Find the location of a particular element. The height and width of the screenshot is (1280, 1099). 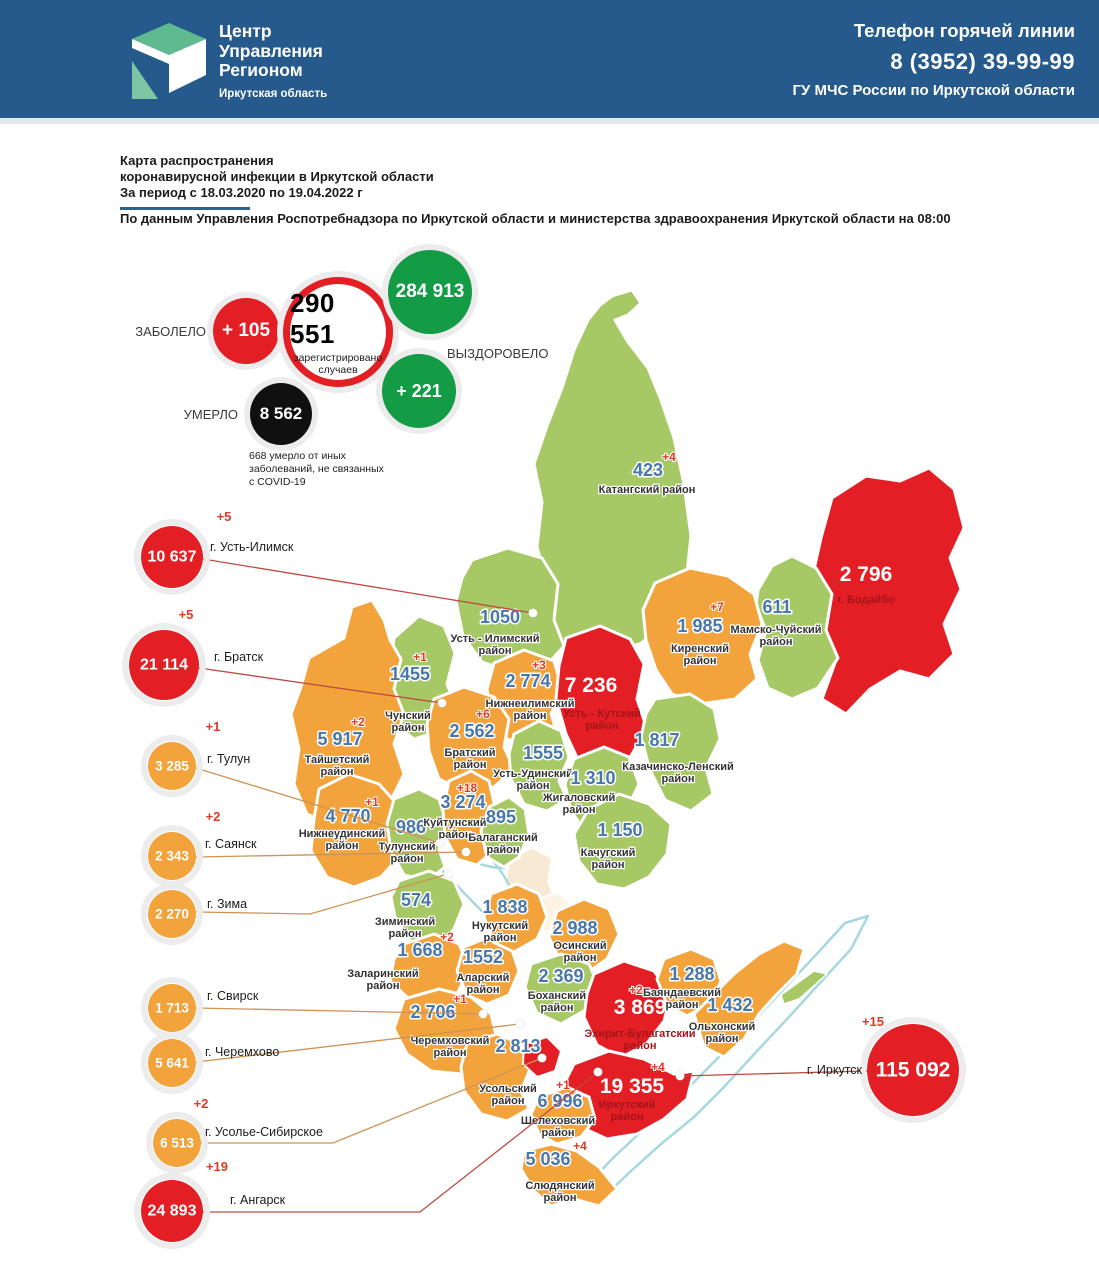

district-label-irkutsky: Иркутский район is located at coordinates (627, 1111).